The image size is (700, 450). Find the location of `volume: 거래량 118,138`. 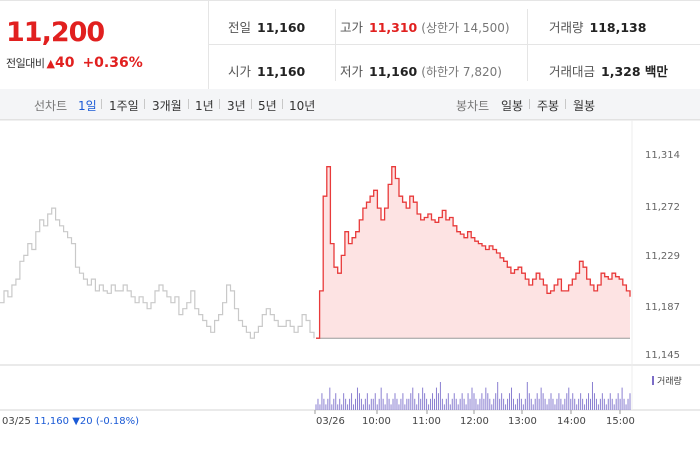

volume: 거래량 118,138 is located at coordinates (597, 26).